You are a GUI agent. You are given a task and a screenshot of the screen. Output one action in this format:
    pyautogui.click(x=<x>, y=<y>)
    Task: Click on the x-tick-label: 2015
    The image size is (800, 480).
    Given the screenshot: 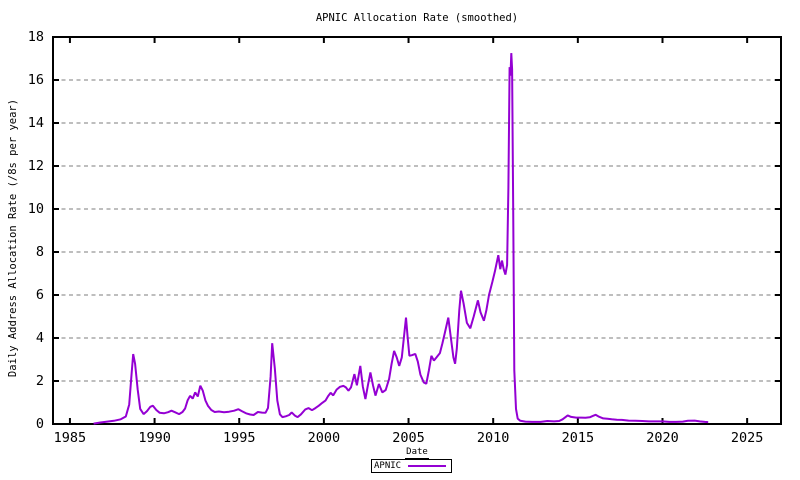 What is the action you would take?
    pyautogui.click(x=578, y=438)
    